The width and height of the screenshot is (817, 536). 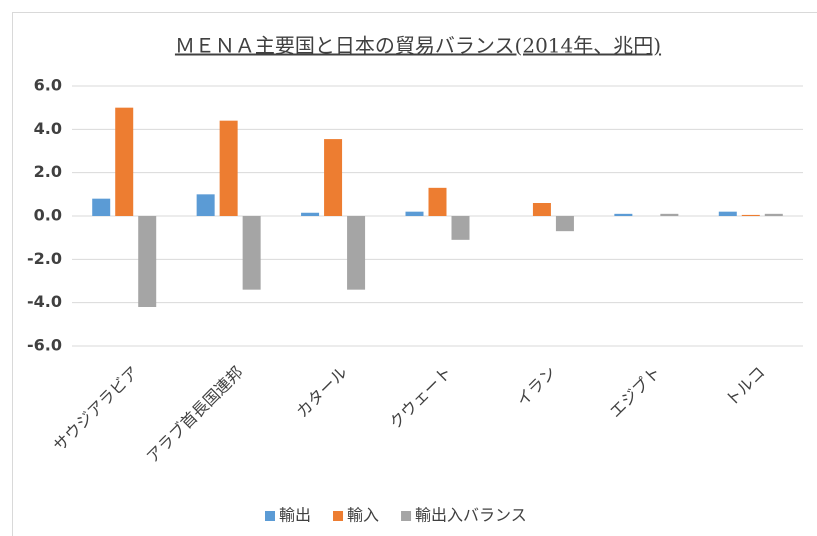 What do you see at coordinates (44, 301) in the screenshot?
I see `y-tick-label: -4.0` at bounding box center [44, 301].